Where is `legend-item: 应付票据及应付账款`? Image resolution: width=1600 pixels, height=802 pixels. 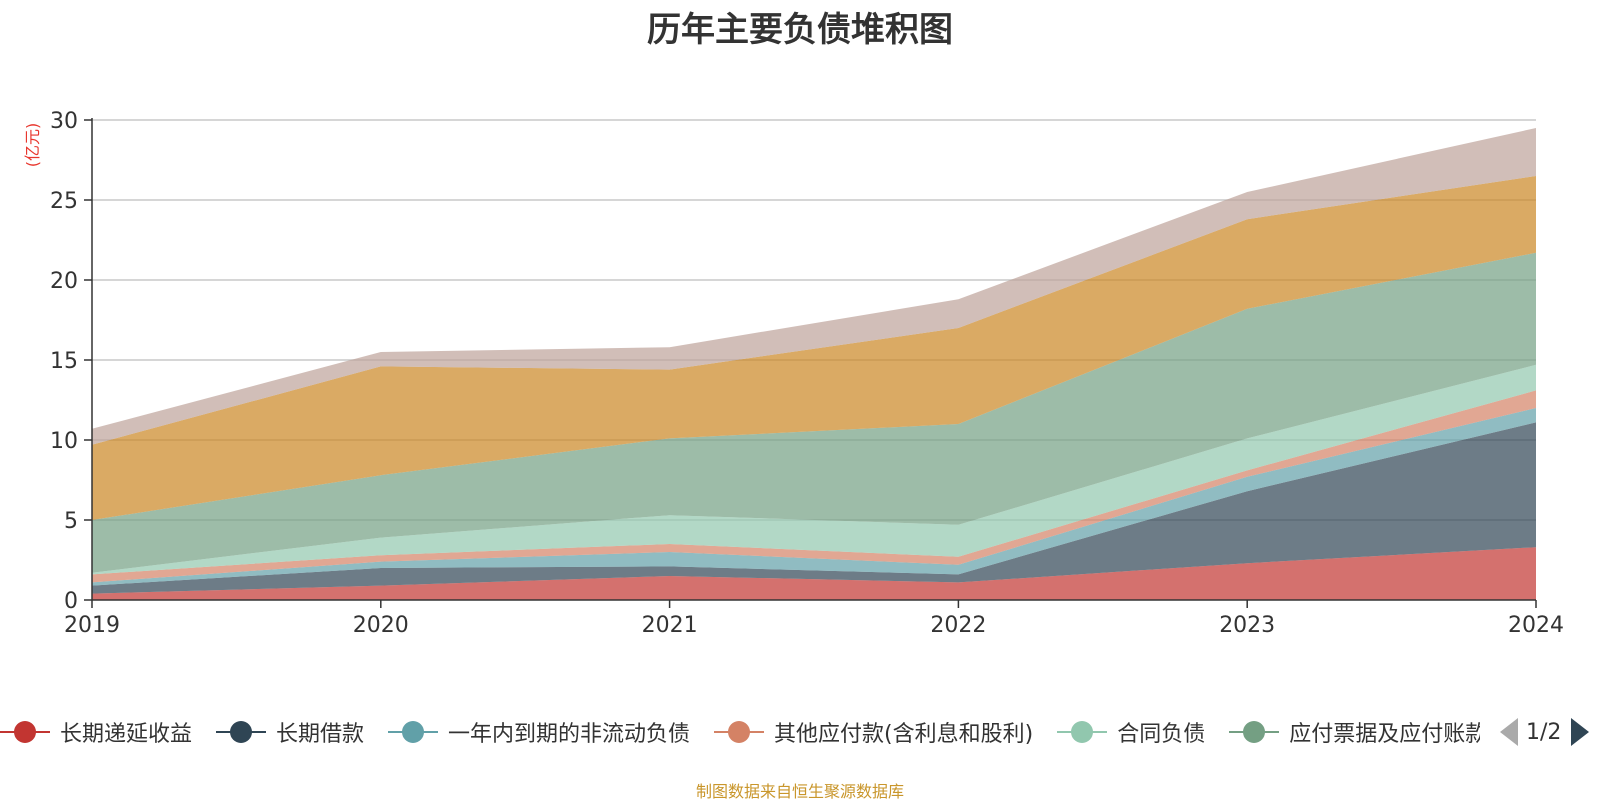 legend-item: 应付票据及应付账款 is located at coordinates (1354, 732).